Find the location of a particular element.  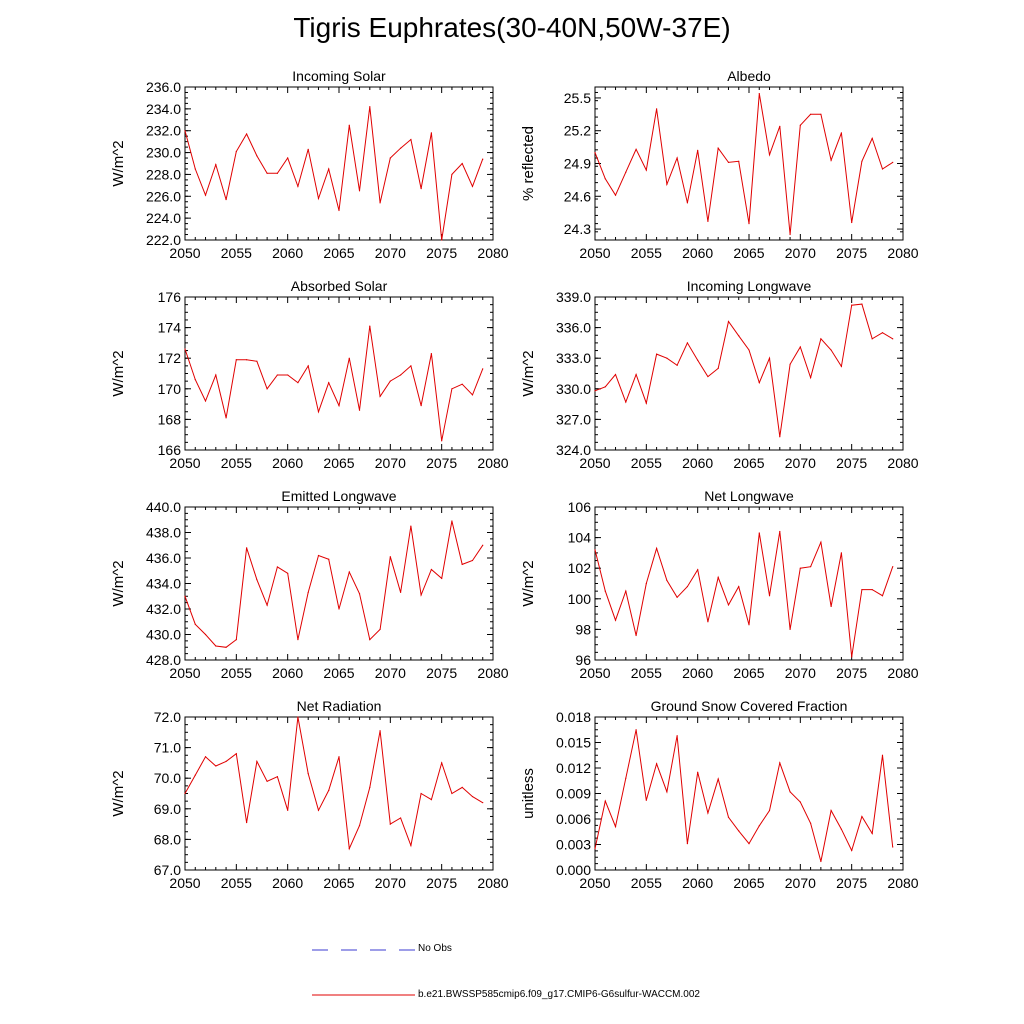

x-tick-label: 2080 is located at coordinates (902, 673).